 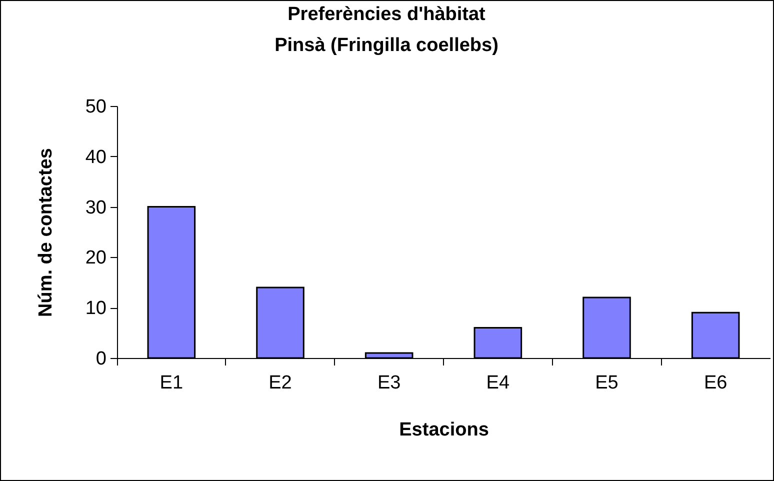 I want to click on y-tick-label: 30, so click(x=95, y=207).